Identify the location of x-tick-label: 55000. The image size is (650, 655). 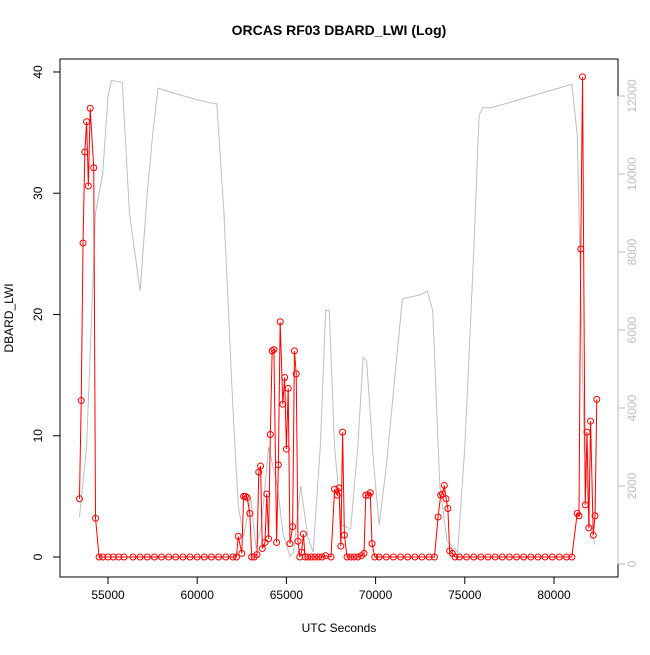
(108, 595).